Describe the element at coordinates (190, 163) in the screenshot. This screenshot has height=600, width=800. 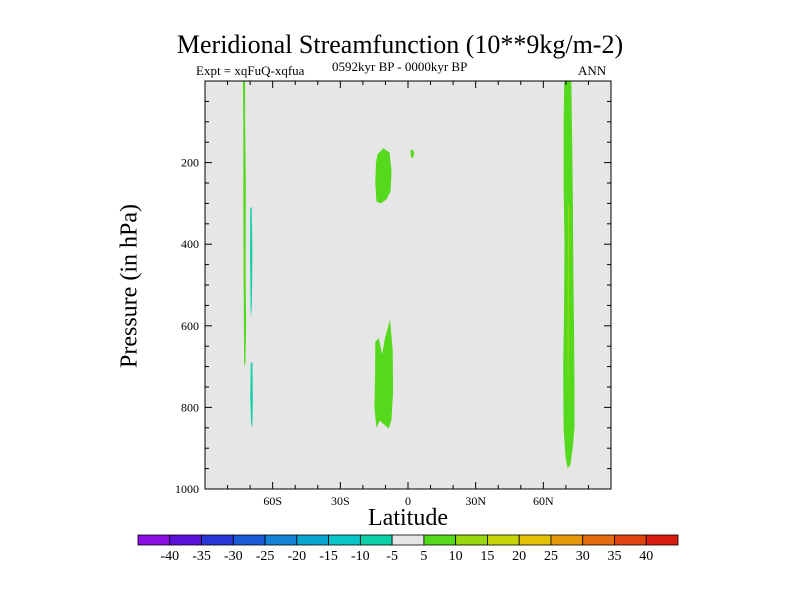
I see `y-tick-label: 200` at that location.